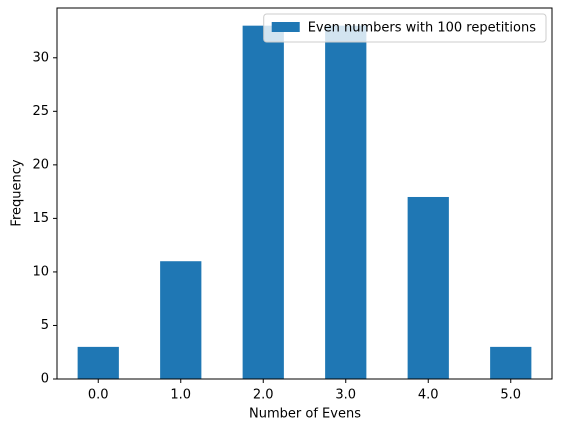  Describe the element at coordinates (285, 27) in the screenshot. I see `legend-swatch` at that location.